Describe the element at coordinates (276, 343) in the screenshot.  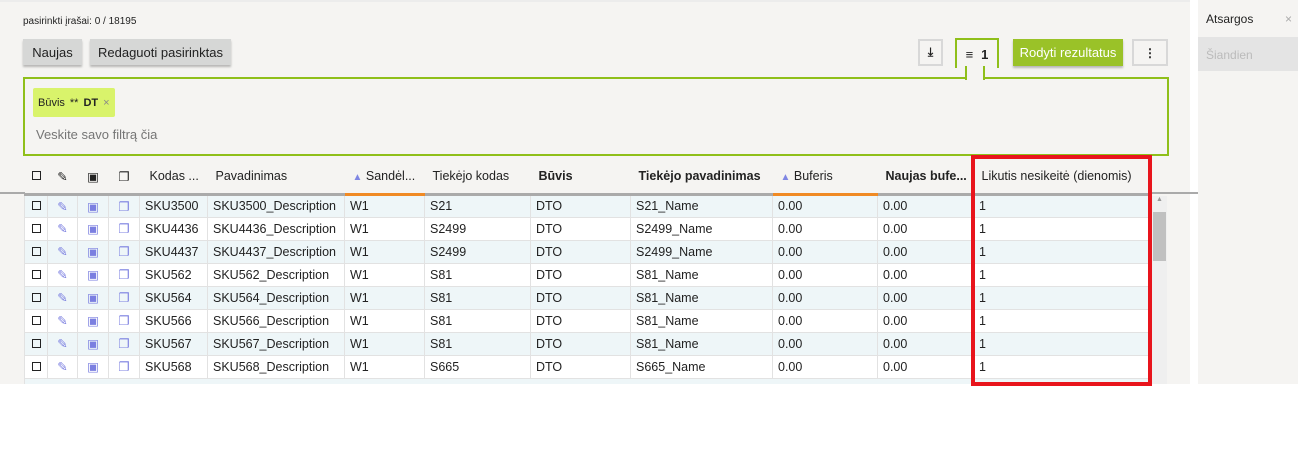
I see `cell-pavadinimas: SKU567_Description` at that location.